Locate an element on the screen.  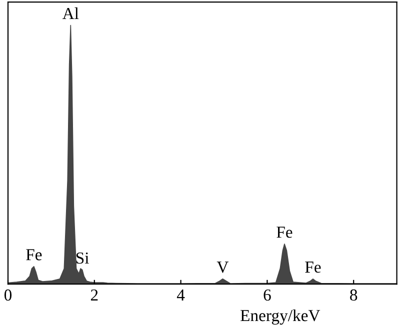
x-tick-label: 0 is located at coordinates (8, 295).